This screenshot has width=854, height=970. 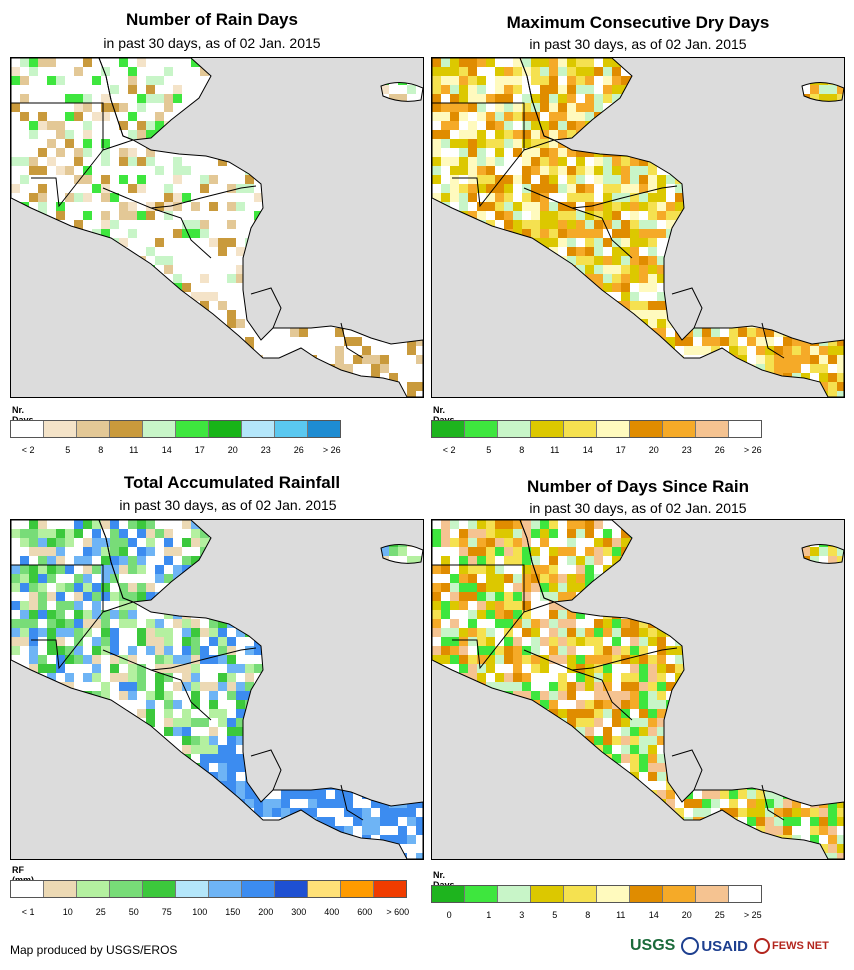 What do you see at coordinates (94, 950) in the screenshot?
I see `footer-credit: Map produced by USGS/EROS` at bounding box center [94, 950].